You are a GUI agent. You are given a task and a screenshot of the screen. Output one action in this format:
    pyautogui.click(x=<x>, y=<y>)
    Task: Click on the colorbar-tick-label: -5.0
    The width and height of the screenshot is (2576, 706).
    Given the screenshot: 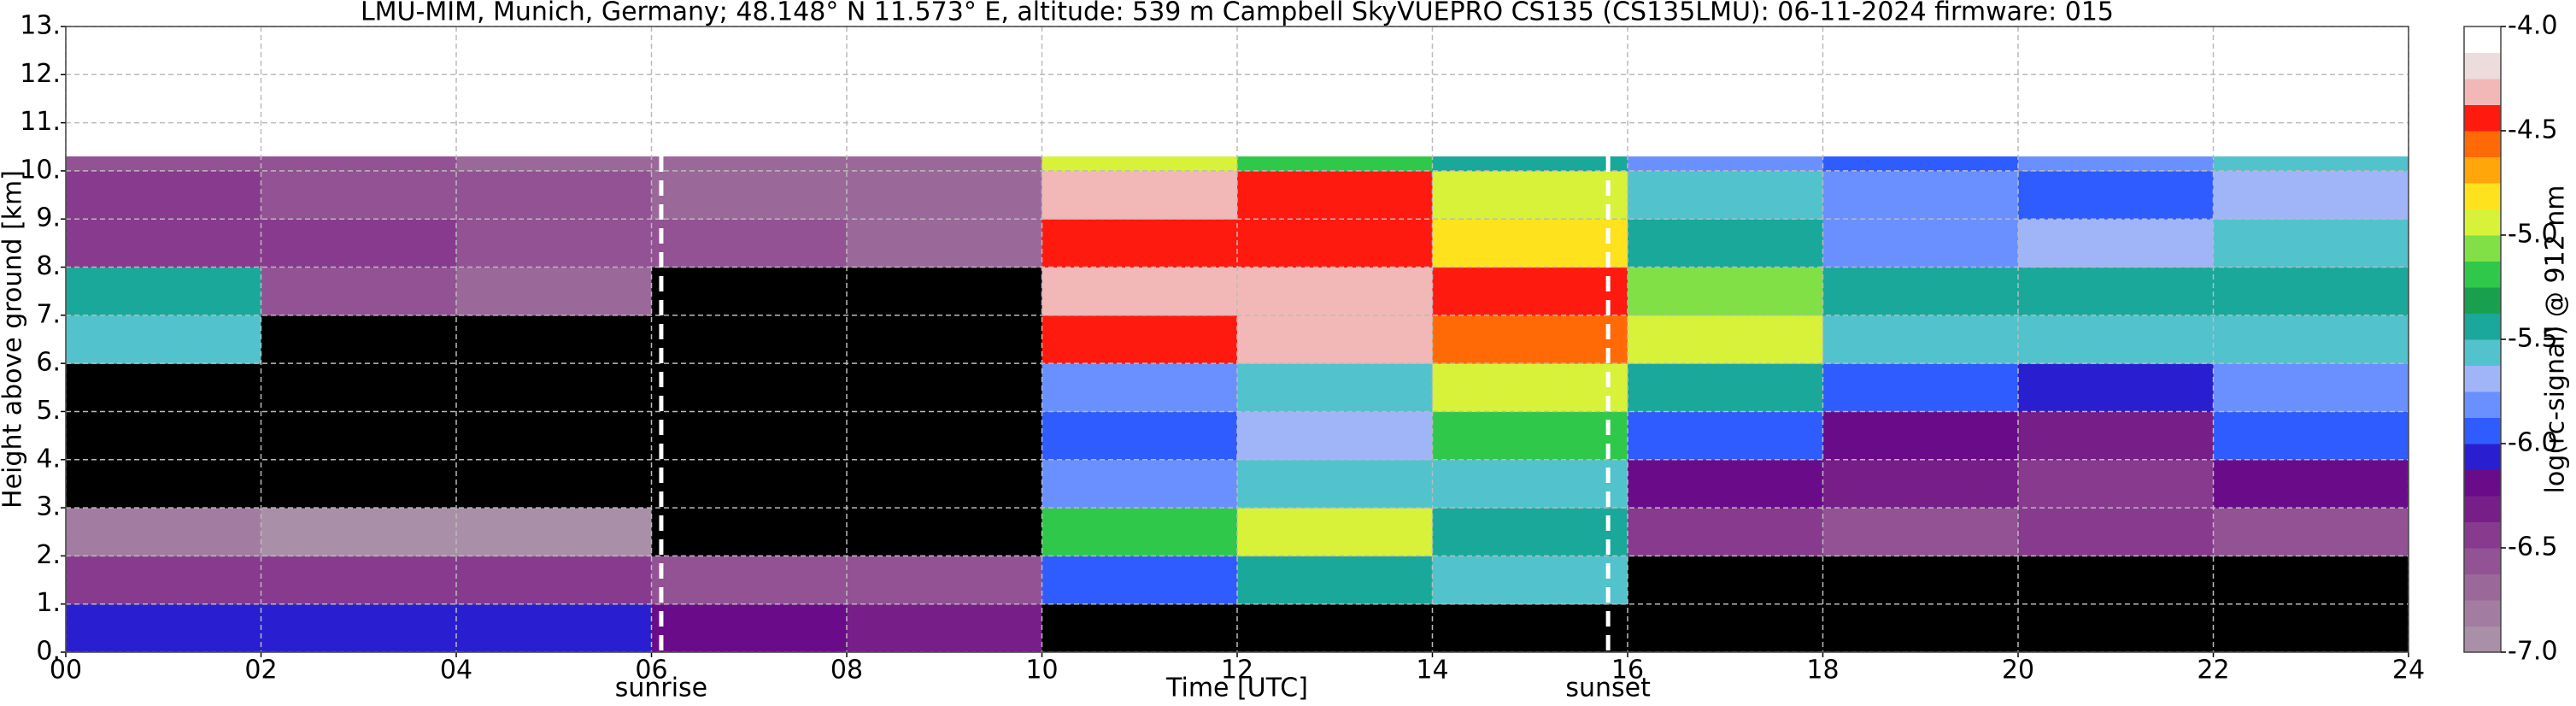 What is the action you would take?
    pyautogui.click(x=2533, y=235)
    